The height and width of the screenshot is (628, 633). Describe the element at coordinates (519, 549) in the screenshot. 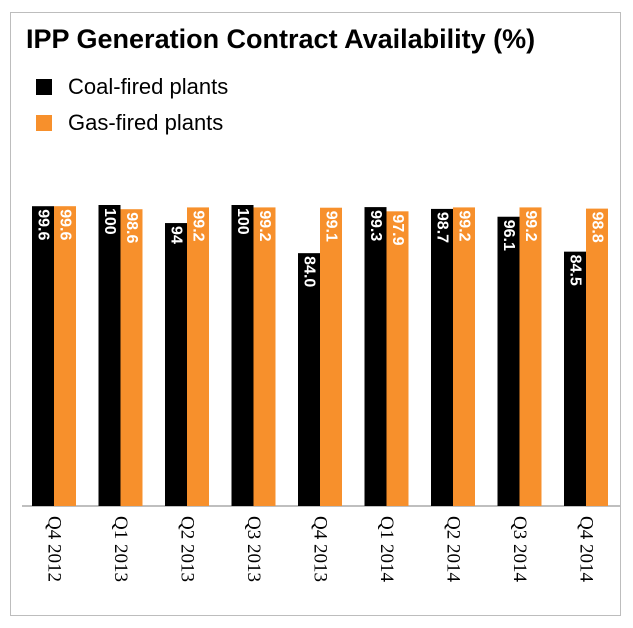

I see `x-tick-label: Q3 2014` at that location.